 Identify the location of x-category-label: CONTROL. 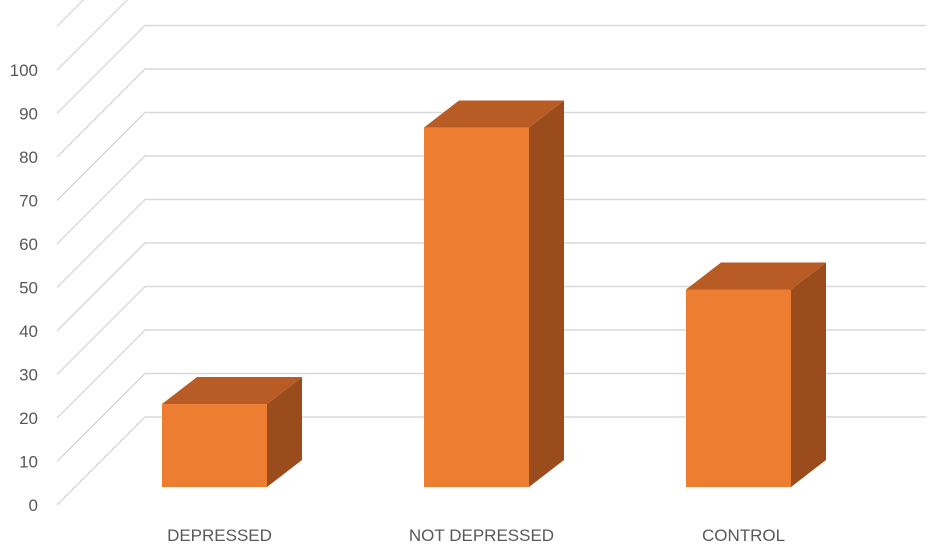
(743, 535).